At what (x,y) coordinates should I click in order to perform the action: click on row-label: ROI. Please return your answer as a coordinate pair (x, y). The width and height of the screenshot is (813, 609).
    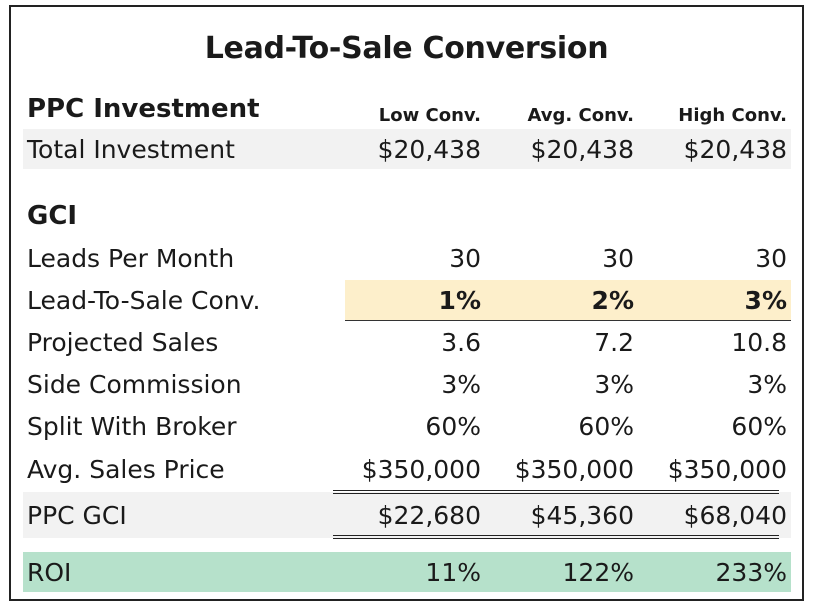
    Looking at the image, I should click on (49, 572).